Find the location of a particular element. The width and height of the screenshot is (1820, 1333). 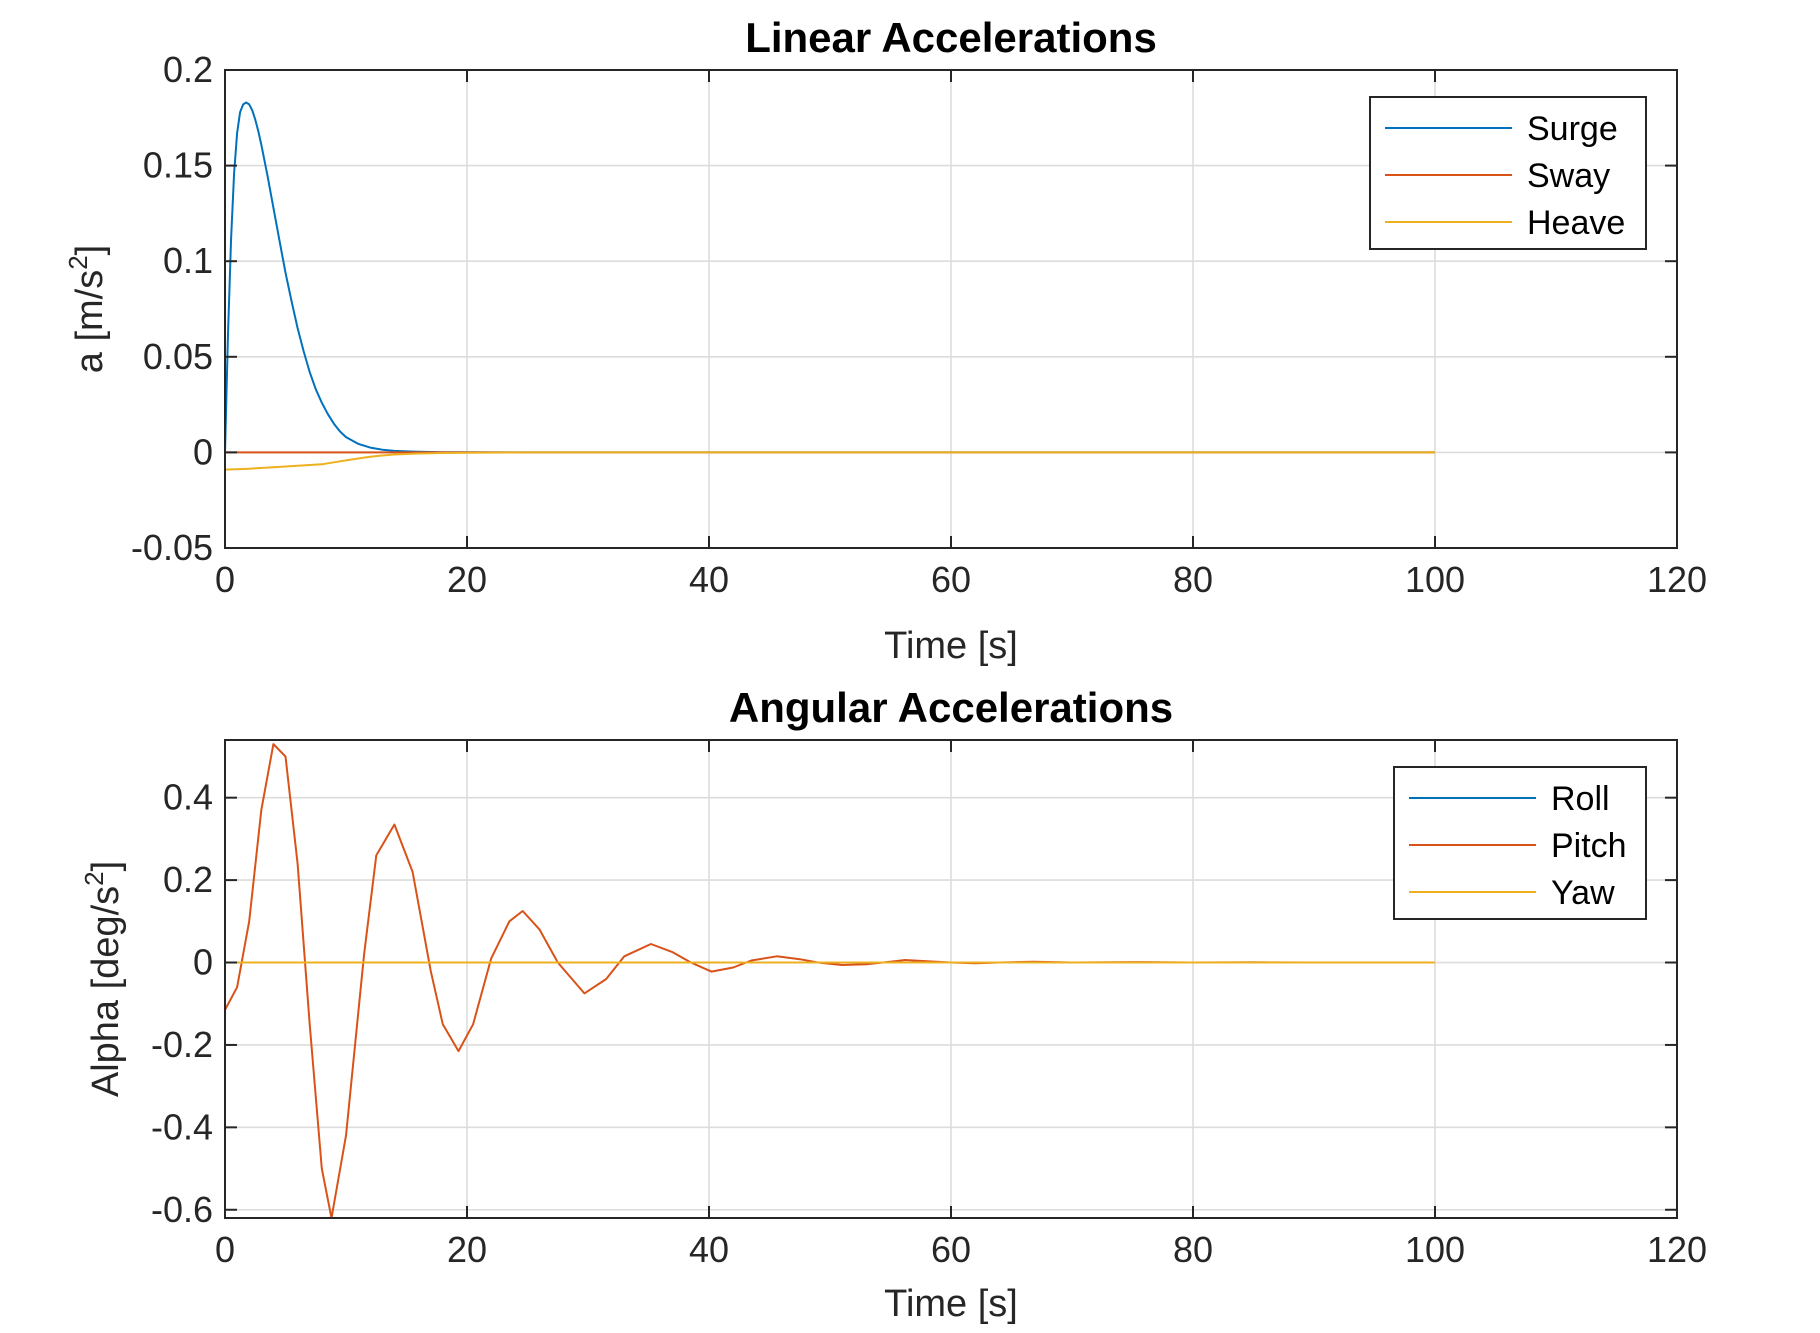

legend-label-surge: Surge is located at coordinates (1572, 129).